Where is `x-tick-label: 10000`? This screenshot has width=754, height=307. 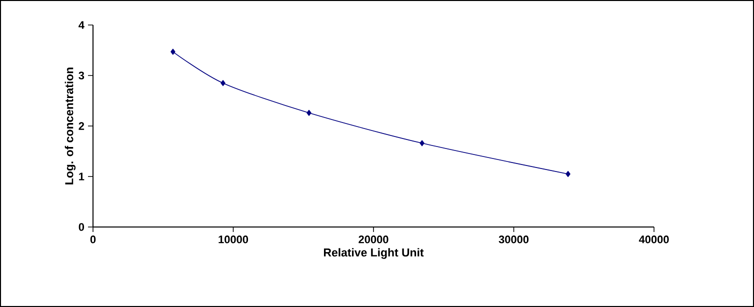 x-tick-label: 10000 is located at coordinates (233, 240).